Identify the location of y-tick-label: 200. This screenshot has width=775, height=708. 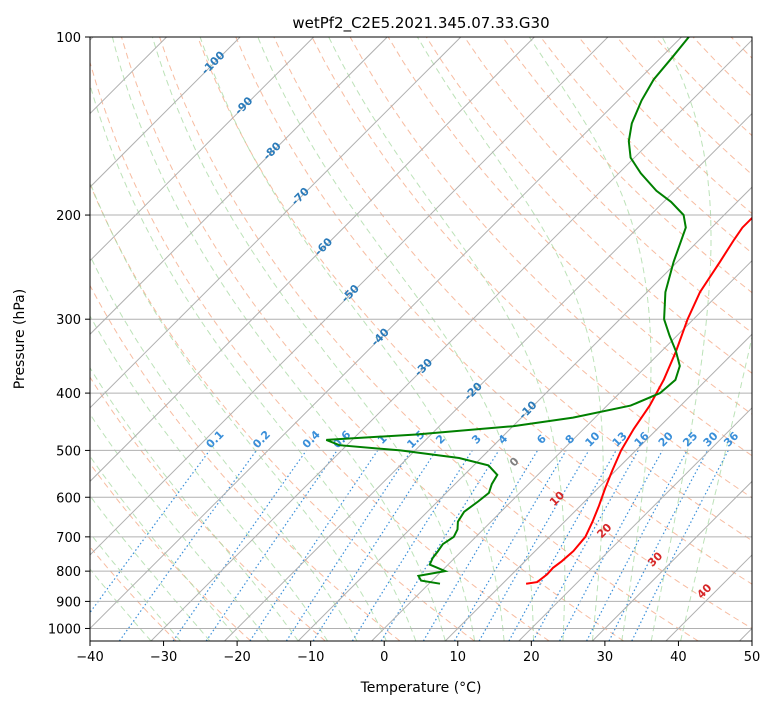
(68, 216).